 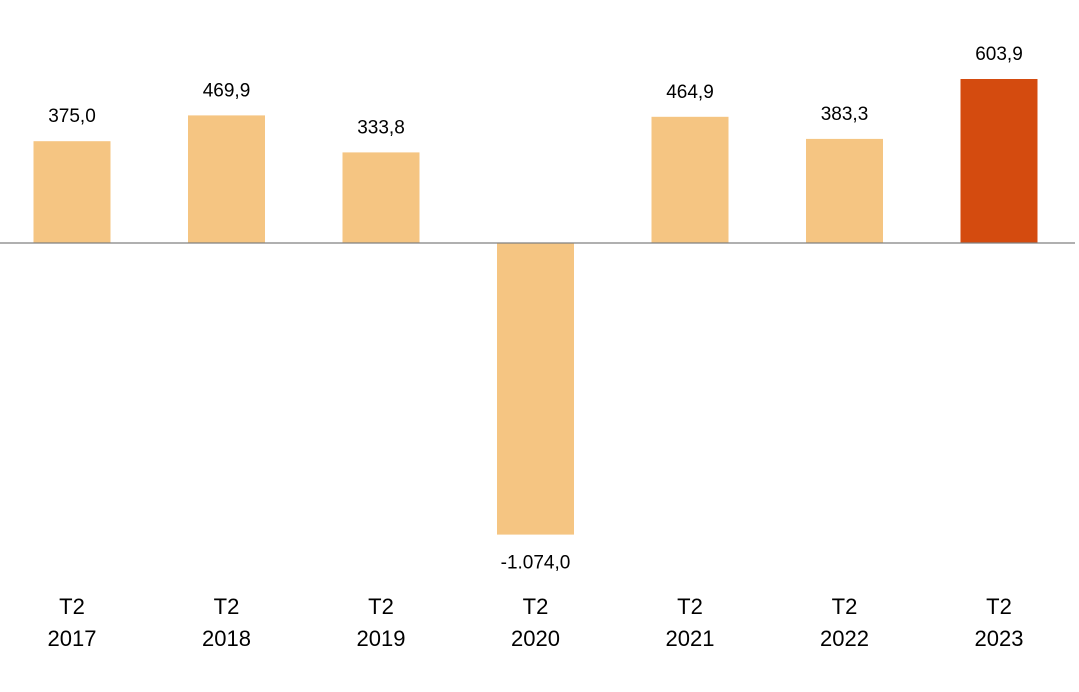 What do you see at coordinates (72, 116) in the screenshot?
I see `data-label-2017: 375,0` at bounding box center [72, 116].